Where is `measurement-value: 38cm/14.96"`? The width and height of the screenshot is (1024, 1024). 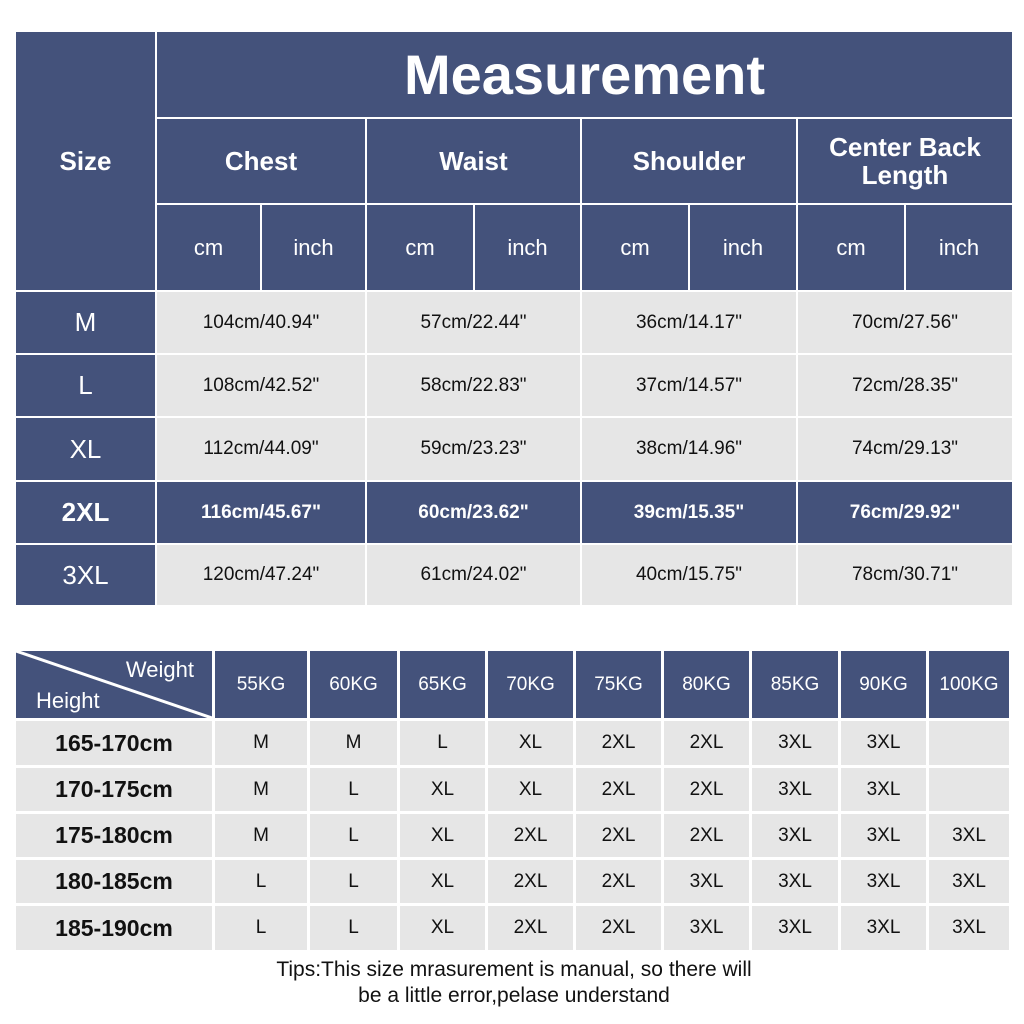
measurement-value: 38cm/14.96" is located at coordinates (689, 449).